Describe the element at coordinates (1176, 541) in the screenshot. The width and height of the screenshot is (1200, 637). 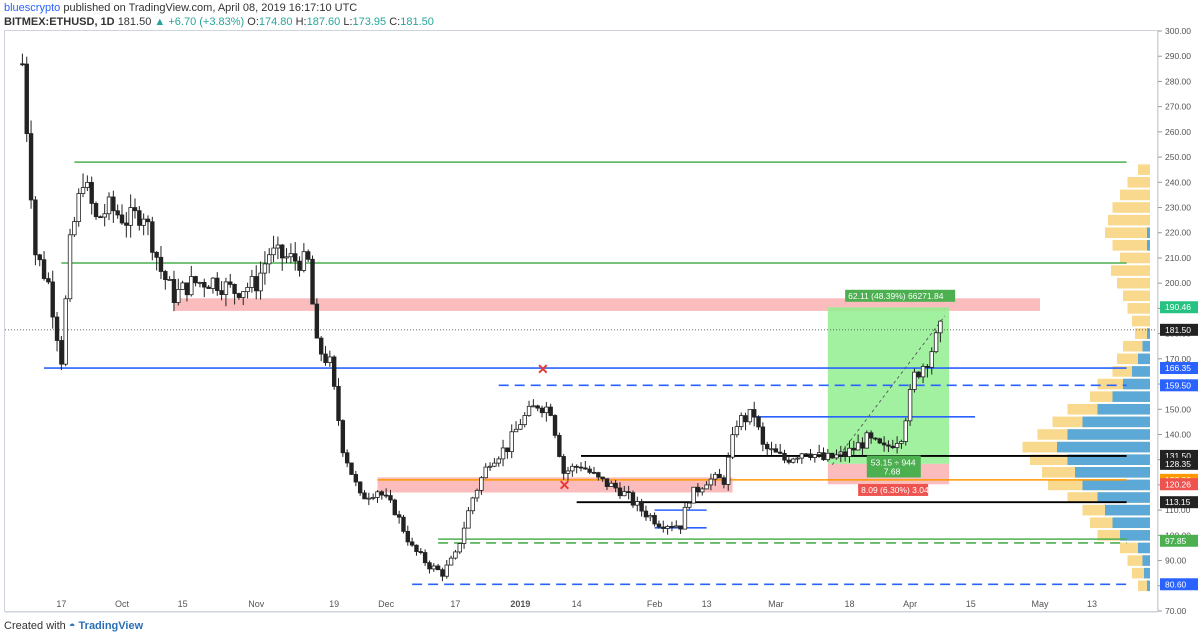
I see `price-marker-label: 97.85` at that location.